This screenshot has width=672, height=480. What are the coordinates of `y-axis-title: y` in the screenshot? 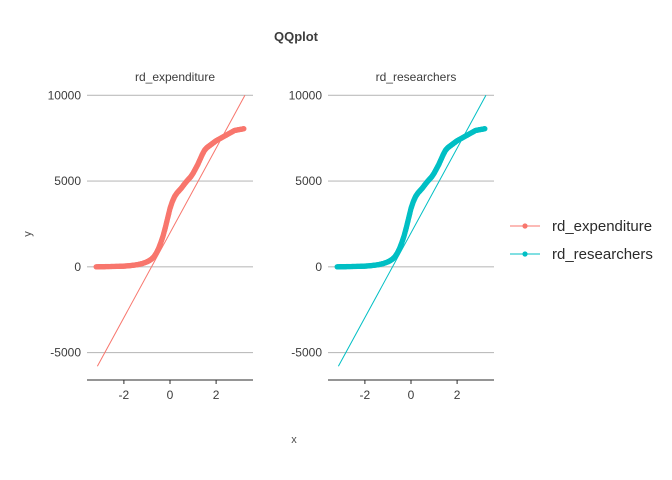 It's located at (28, 234).